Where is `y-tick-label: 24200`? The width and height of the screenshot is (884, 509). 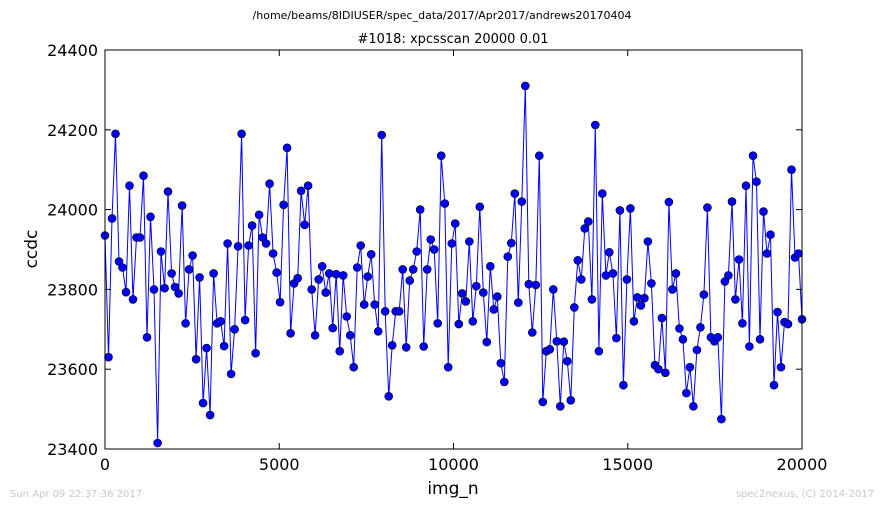
y-tick-label: 24200 is located at coordinates (72, 130).